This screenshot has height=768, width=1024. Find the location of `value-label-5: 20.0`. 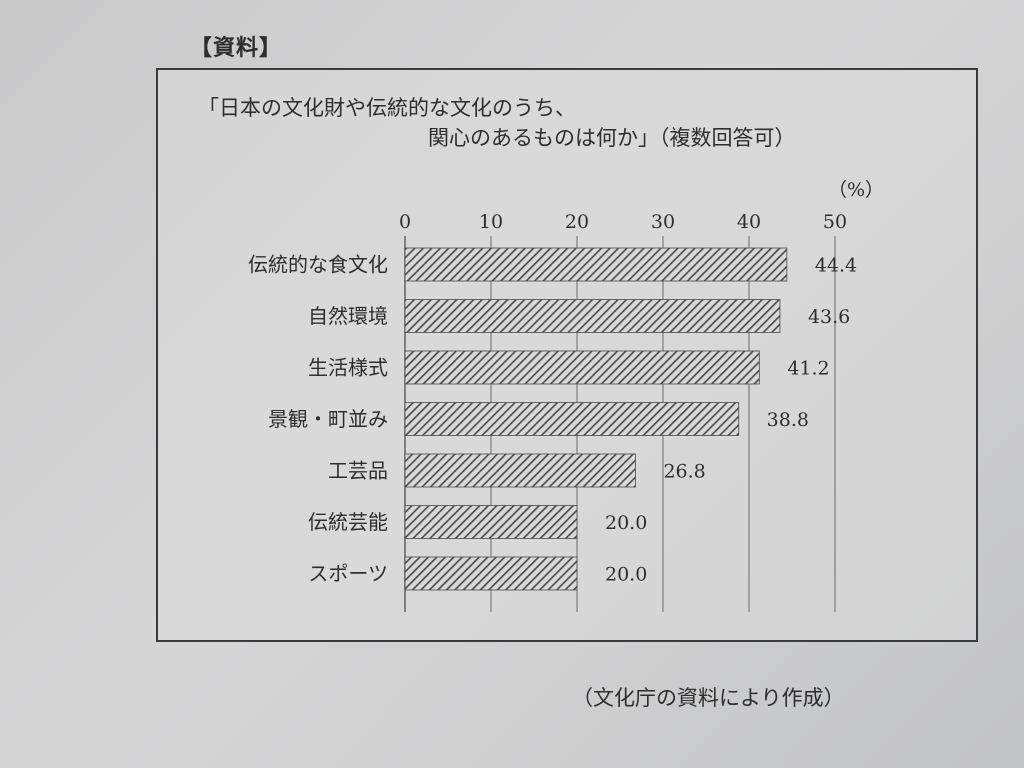

value-label-5: 20.0 is located at coordinates (626, 523).